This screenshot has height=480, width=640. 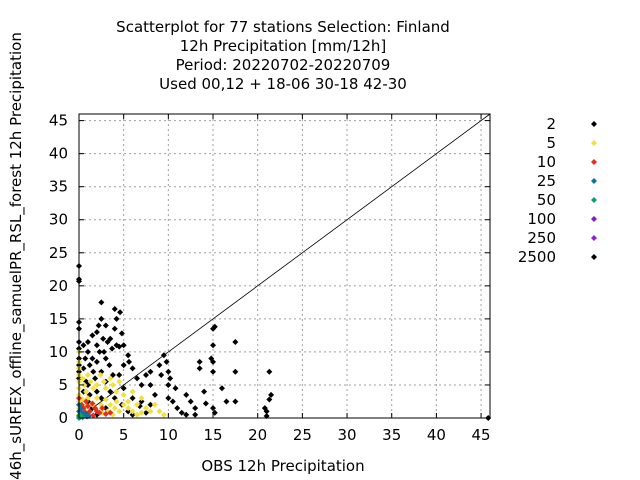 What do you see at coordinates (283, 65) in the screenshot?
I see `title-line-3: Period: 20220702-20220709` at bounding box center [283, 65].